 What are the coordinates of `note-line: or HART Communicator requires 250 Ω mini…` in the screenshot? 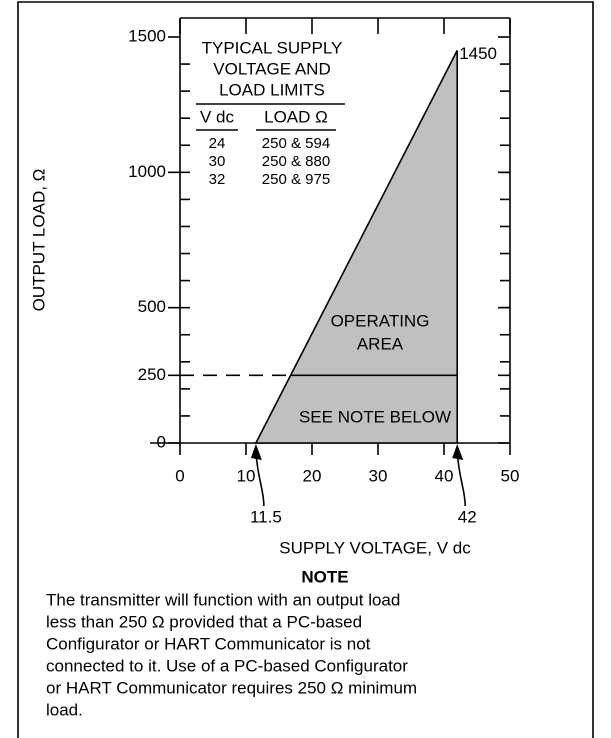 It's located at (231, 687).